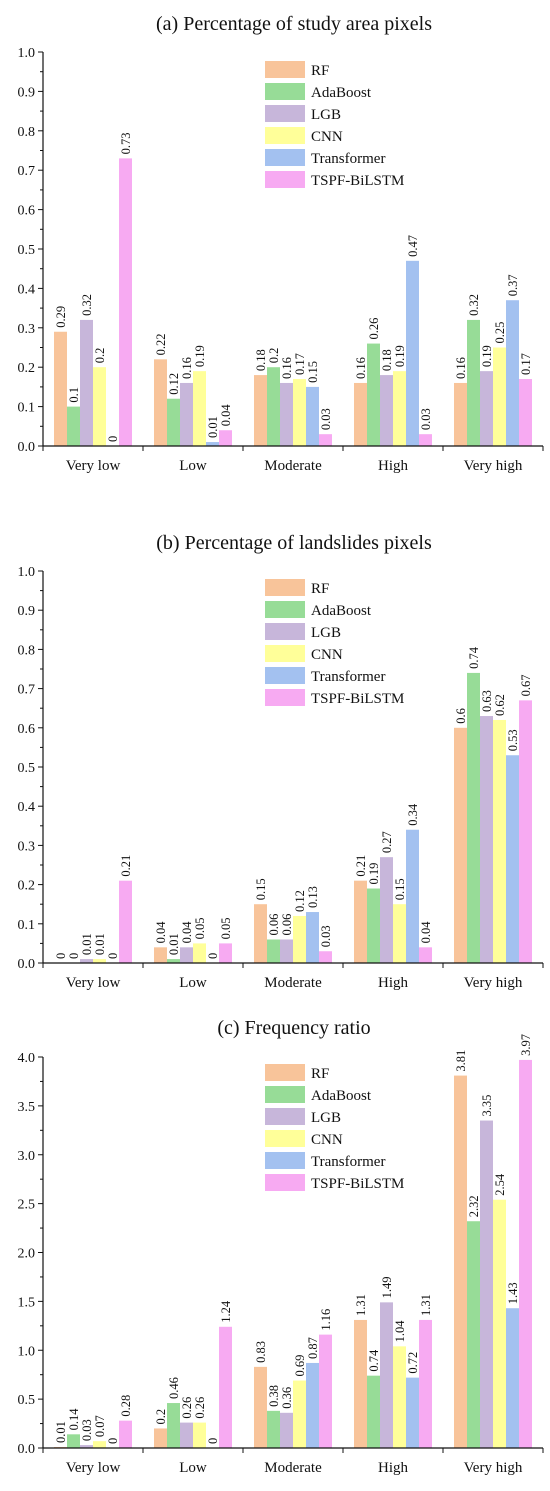 The width and height of the screenshot is (550, 1491). I want to click on data-label: 0.18, so click(387, 360).